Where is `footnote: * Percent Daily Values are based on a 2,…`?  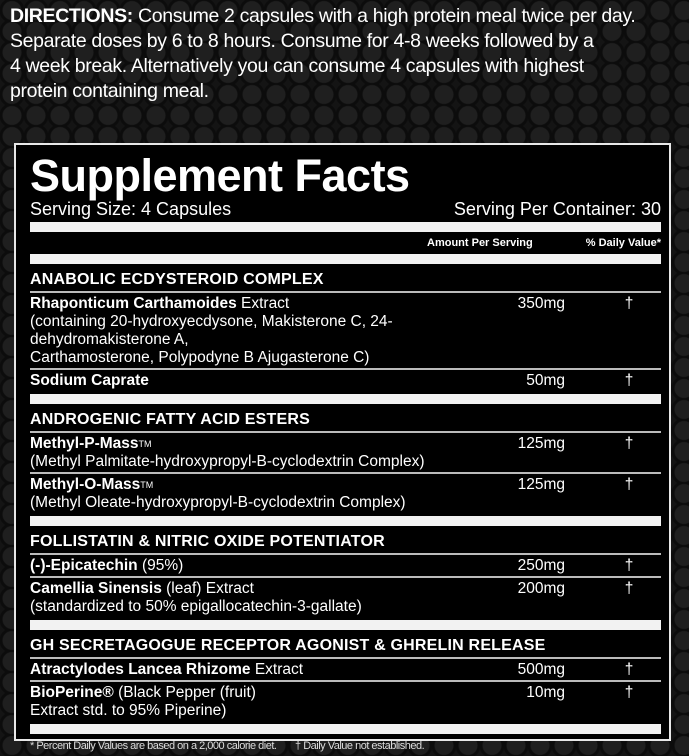 footnote: * Percent Daily Values are based on a 2,… is located at coordinates (345, 746).